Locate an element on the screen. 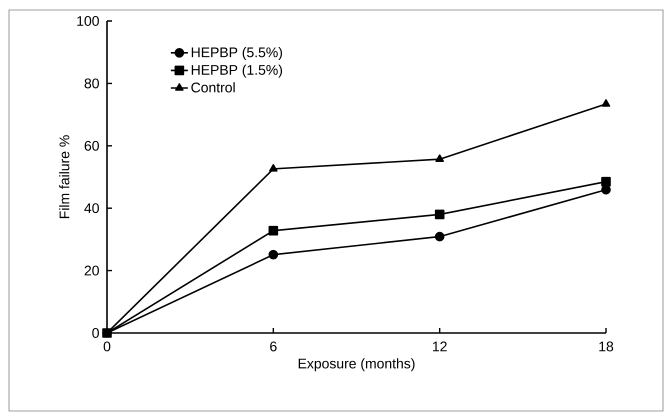 This screenshot has width=664, height=412. legend-label: HEPBP (1.5%) is located at coordinates (237, 71).